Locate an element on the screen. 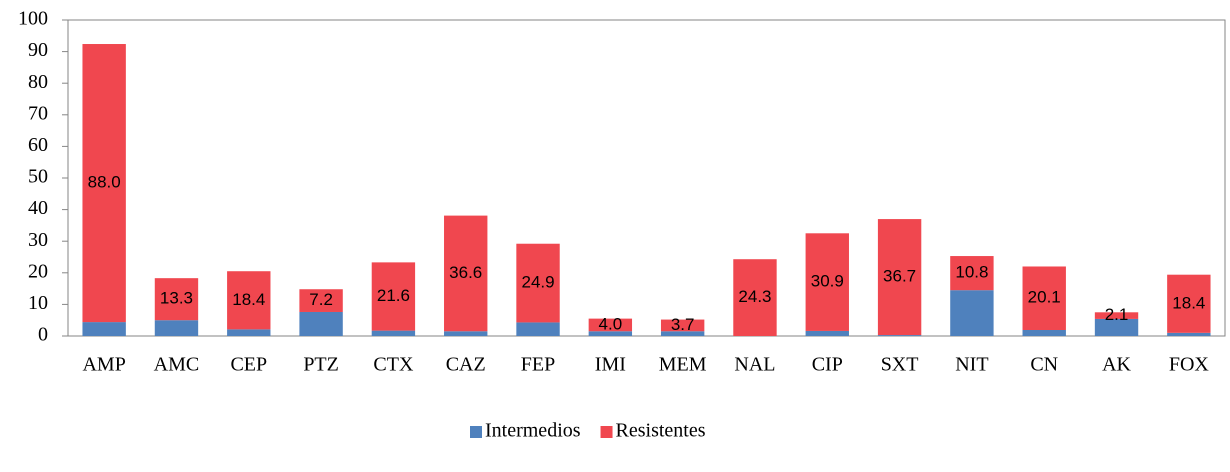  data-label: 24.3 is located at coordinates (754, 296).